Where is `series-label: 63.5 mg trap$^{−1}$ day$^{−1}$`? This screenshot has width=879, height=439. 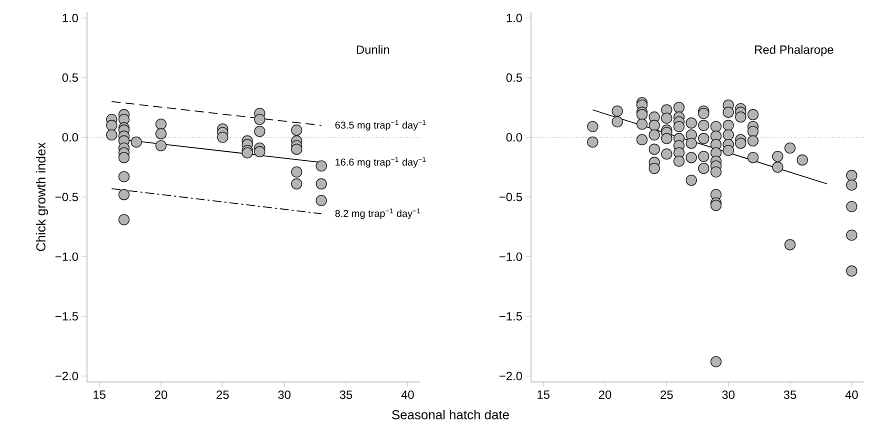 series-label: 63.5 mg trap$^{−1}$ day$^{−1}$ is located at coordinates (380, 125).